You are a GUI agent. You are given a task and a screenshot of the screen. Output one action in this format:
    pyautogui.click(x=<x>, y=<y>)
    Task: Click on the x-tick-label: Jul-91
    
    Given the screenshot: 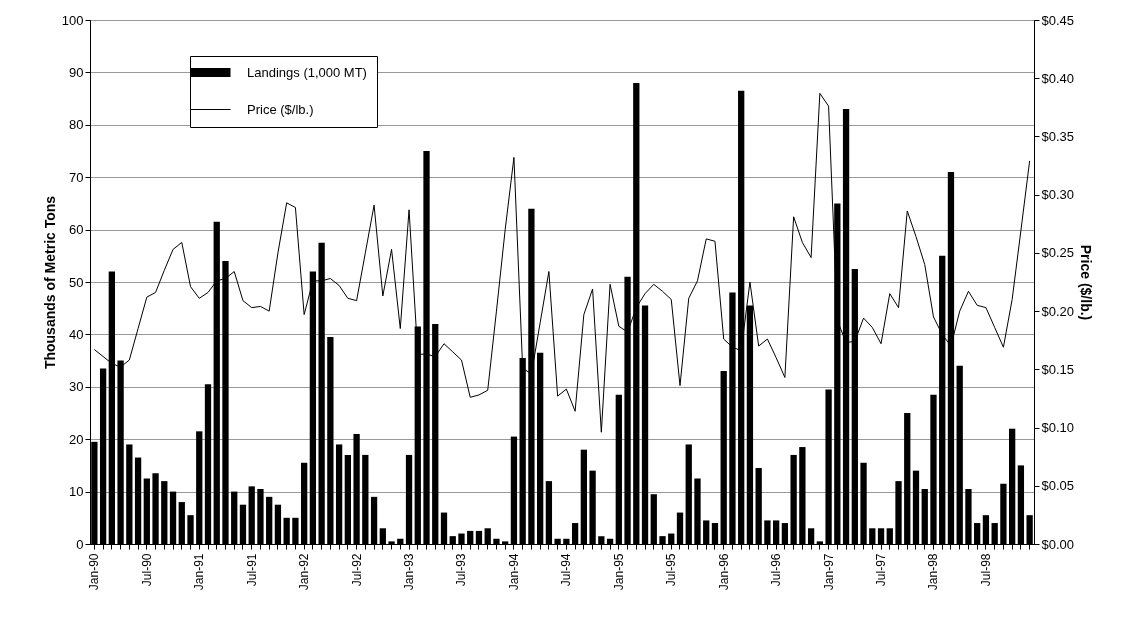 What is the action you would take?
    pyautogui.click(x=251, y=570)
    